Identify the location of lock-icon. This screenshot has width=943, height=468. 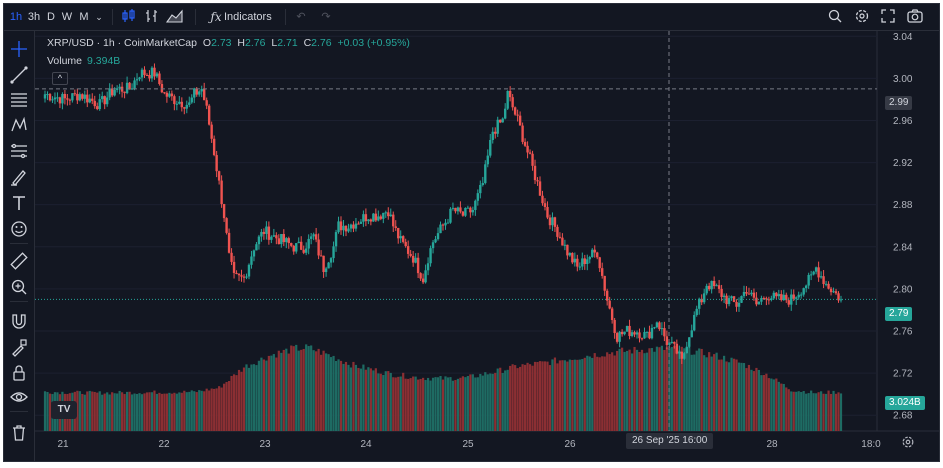
(19, 373).